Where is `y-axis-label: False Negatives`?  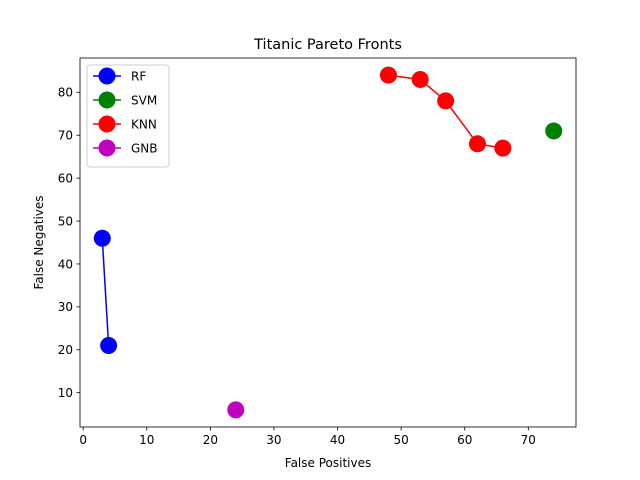 y-axis-label: False Negatives is located at coordinates (39, 242).